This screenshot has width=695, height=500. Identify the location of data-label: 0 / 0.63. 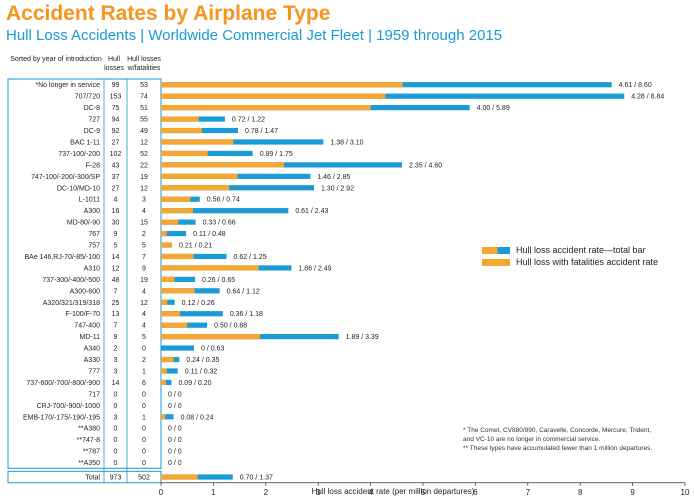
(212, 349).